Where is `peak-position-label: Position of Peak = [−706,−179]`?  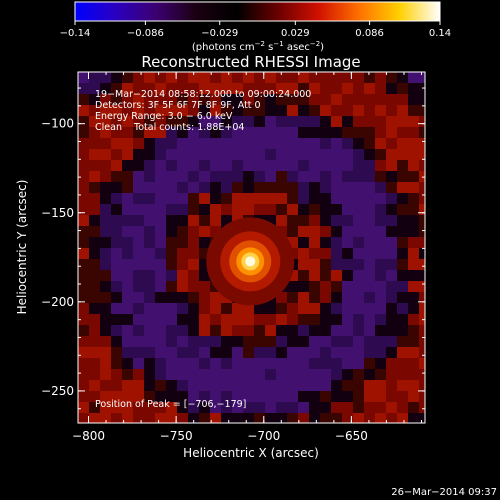
peak-position-label: Position of Peak = [−706,−179] is located at coordinates (170, 404).